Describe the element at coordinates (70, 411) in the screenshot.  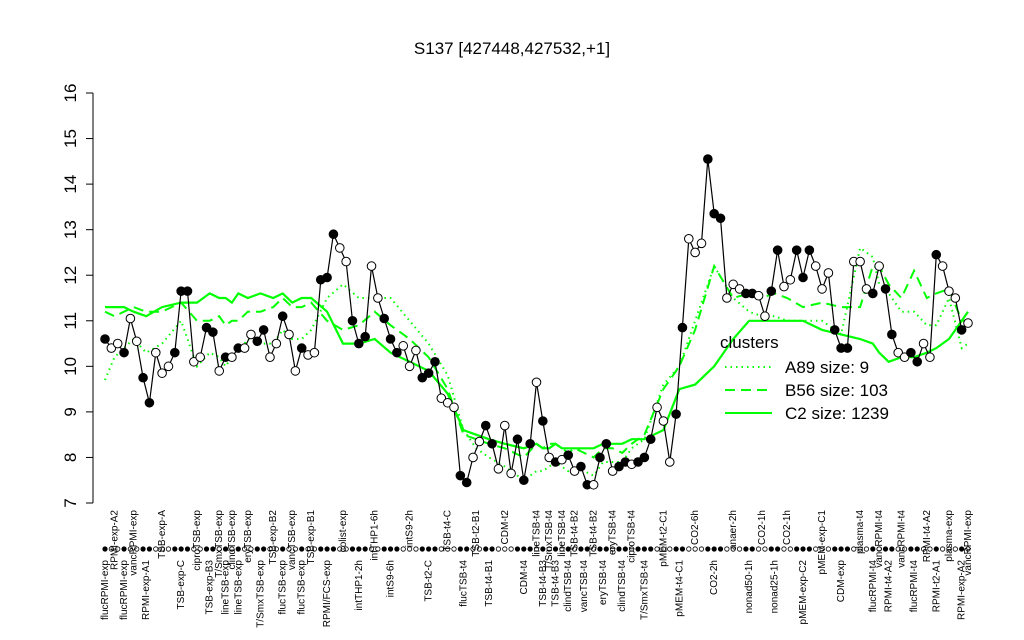
I see `y-tick-label: 9` at that location.